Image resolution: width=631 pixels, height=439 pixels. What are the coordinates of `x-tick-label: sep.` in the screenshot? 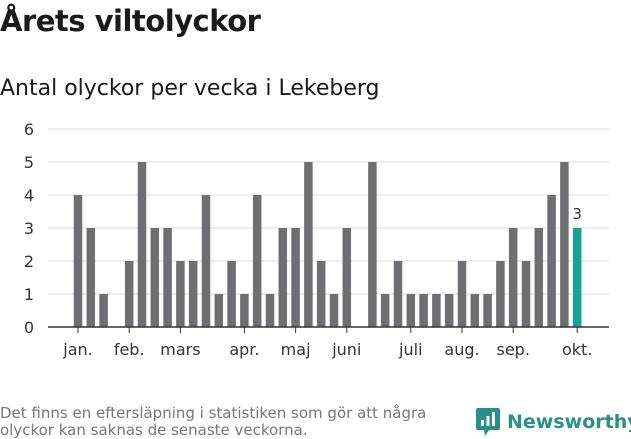 It's located at (512, 349).